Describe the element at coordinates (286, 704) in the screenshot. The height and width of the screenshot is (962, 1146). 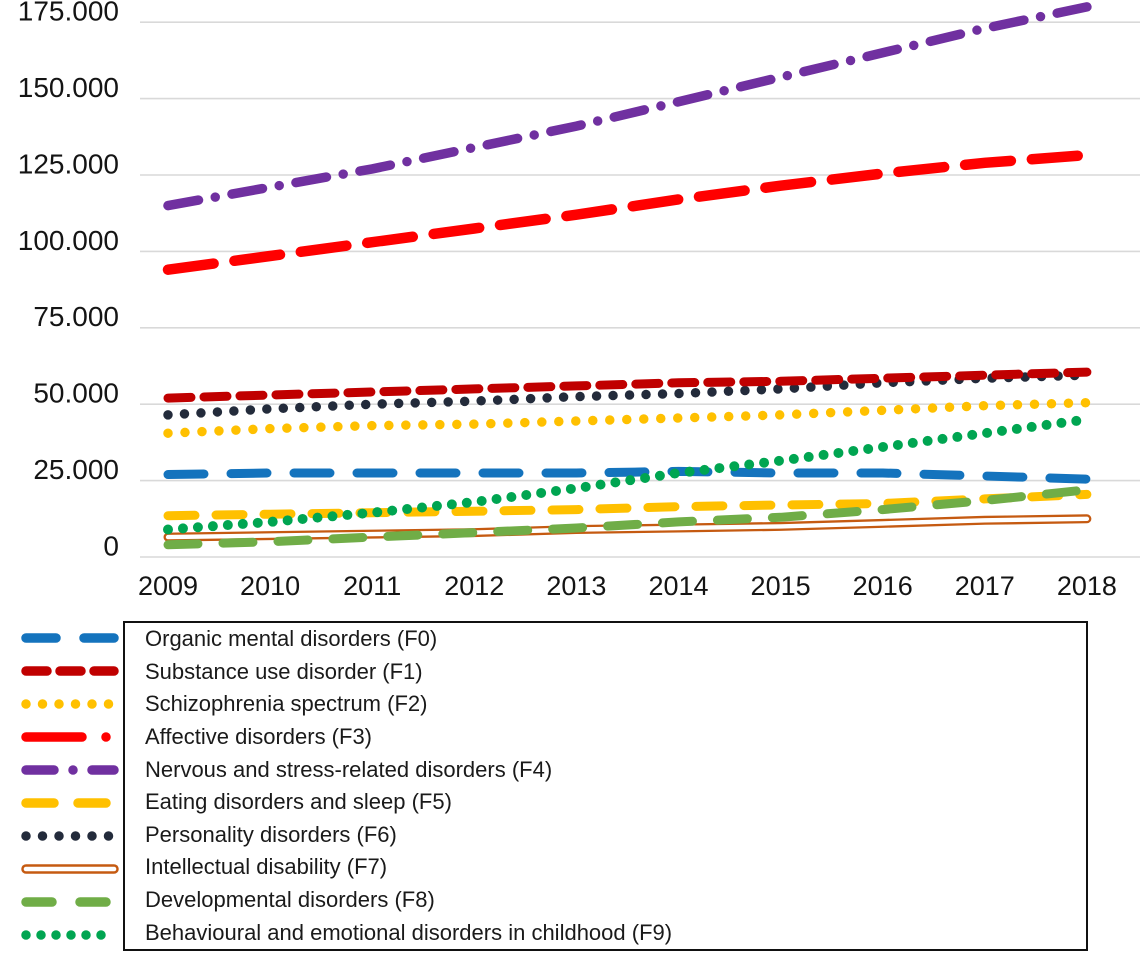
I see `legend-item-label: Schizophrenia spectrum (F2)` at that location.